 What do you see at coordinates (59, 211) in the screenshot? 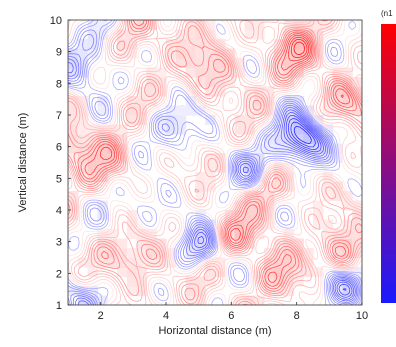
I see `y-tick-label: 4` at bounding box center [59, 211].